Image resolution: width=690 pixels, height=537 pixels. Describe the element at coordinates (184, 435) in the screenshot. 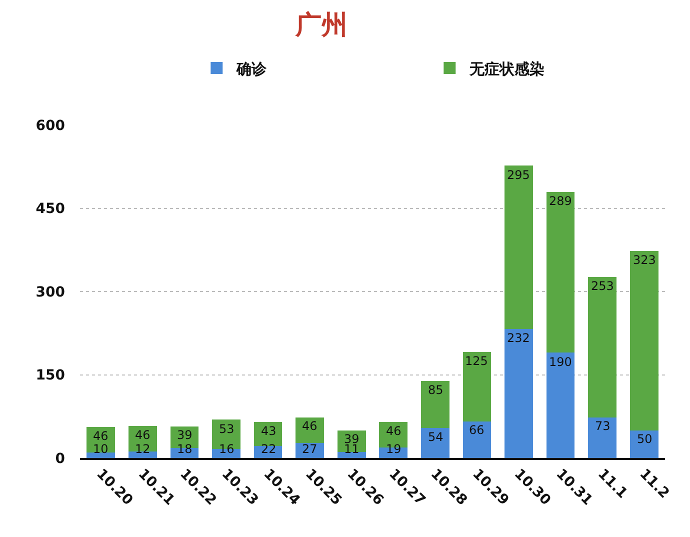

I see `data-label: 39` at that location.